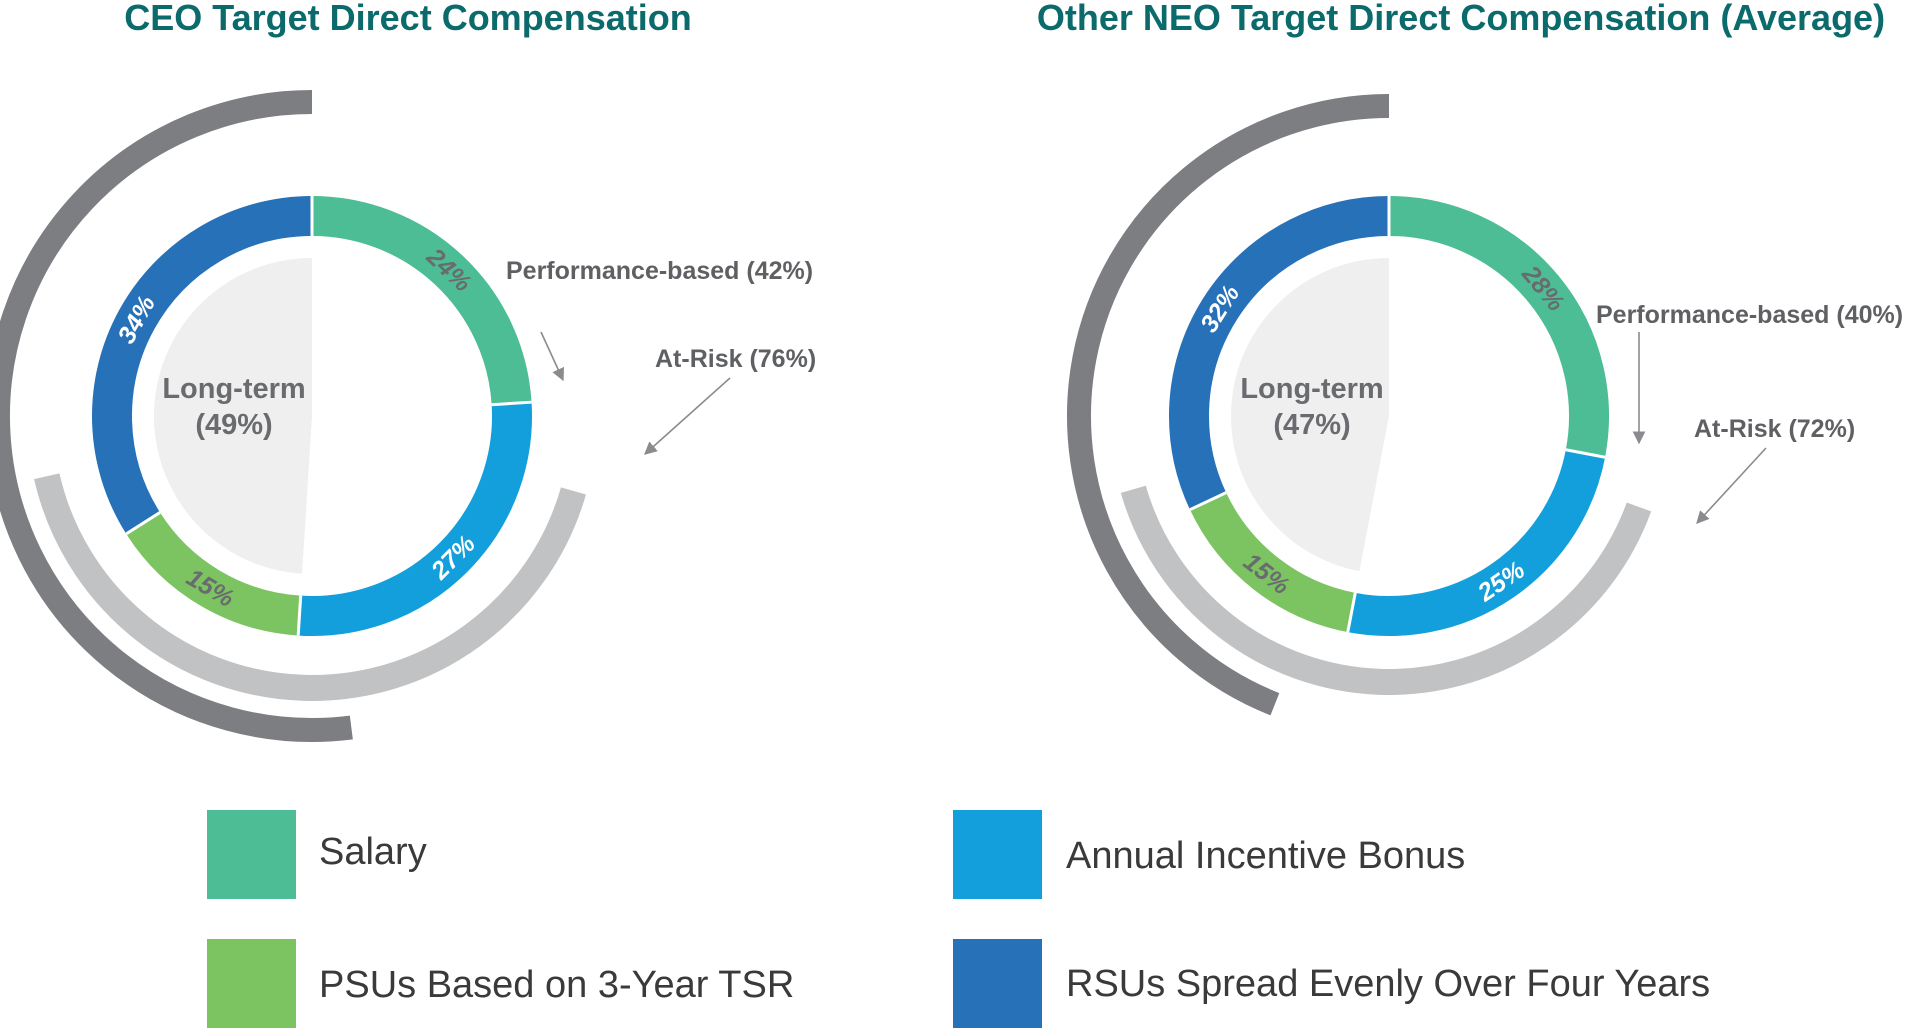 The width and height of the screenshot is (1907, 1028). Describe the element at coordinates (997, 854) in the screenshot. I see `legend-swatch-annual-incentive-bonus` at that location.